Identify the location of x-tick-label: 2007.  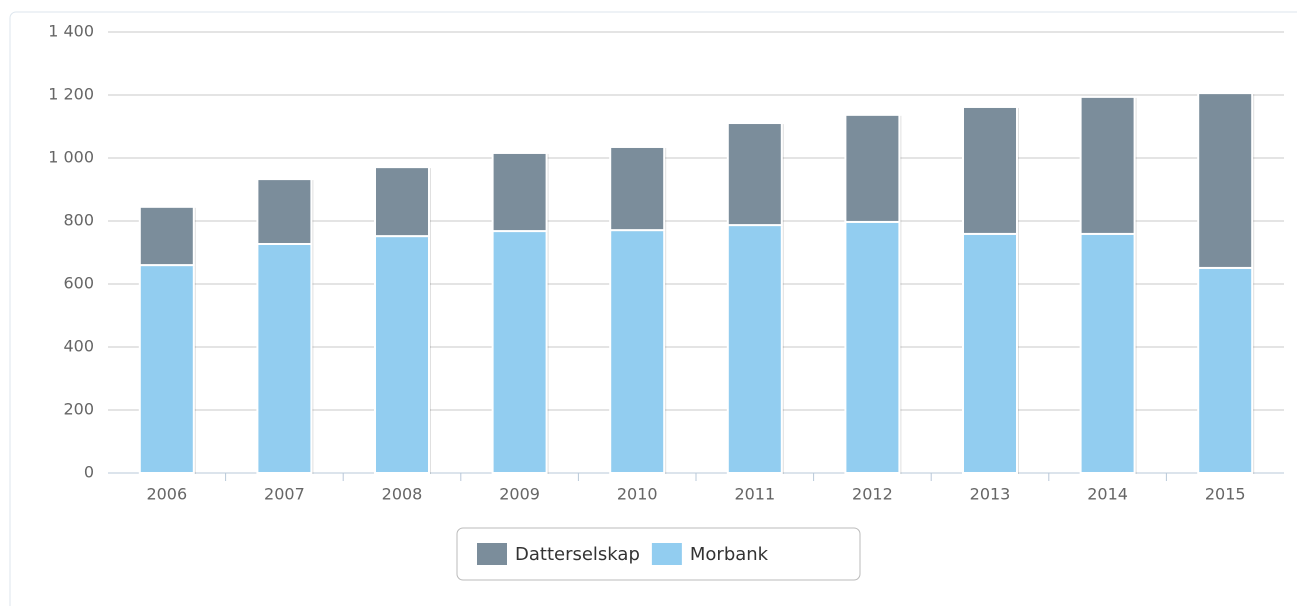
(284, 494).